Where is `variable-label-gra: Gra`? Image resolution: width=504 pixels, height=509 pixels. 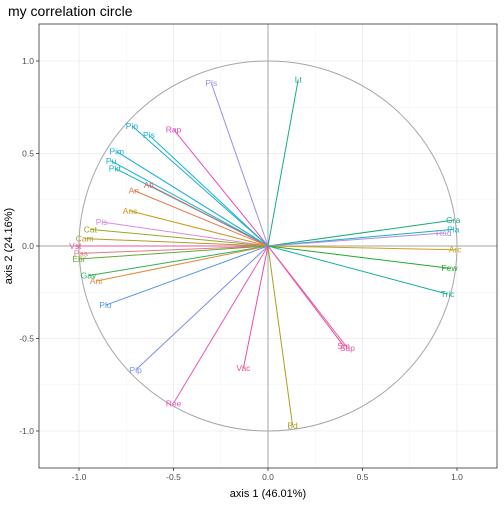 variable-label-gra: Gra is located at coordinates (453, 220).